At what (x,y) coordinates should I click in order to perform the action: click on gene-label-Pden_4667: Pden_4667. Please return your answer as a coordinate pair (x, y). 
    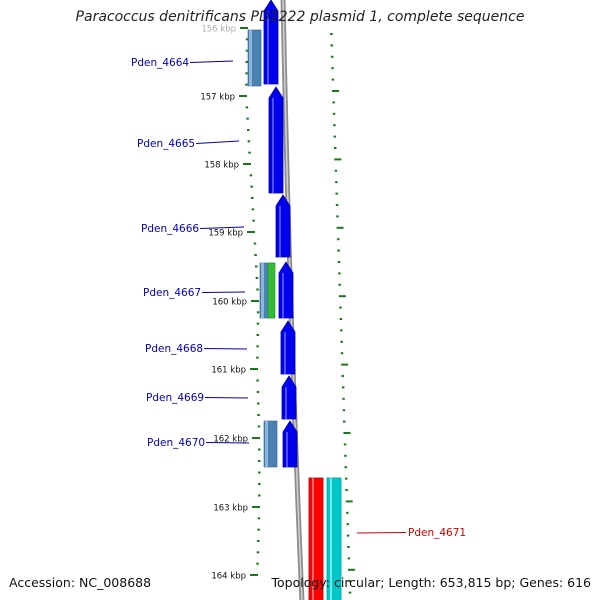
    Looking at the image, I should click on (172, 293).